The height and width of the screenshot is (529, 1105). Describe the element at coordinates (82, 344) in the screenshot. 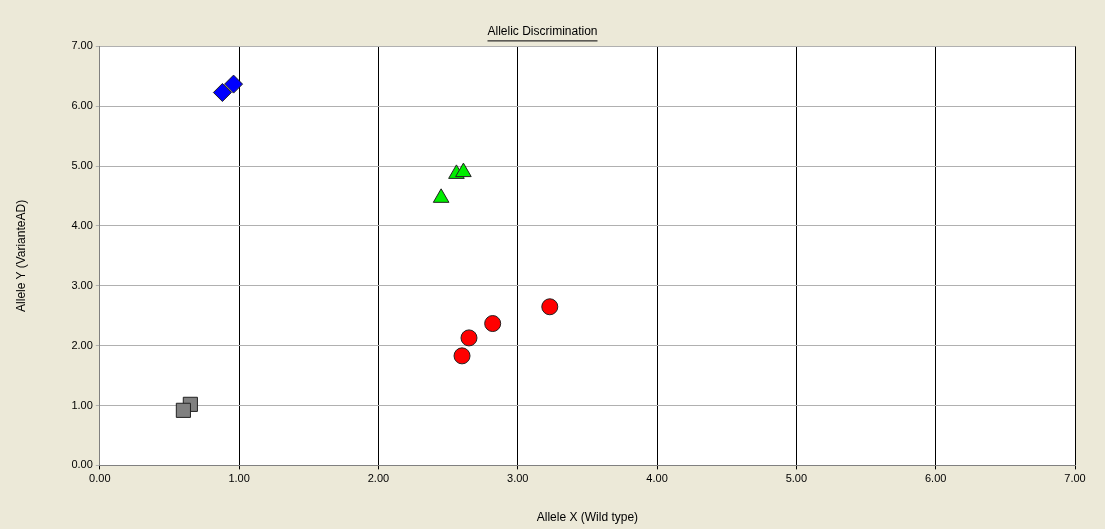

I see `y-tick-label: 2.00` at that location.